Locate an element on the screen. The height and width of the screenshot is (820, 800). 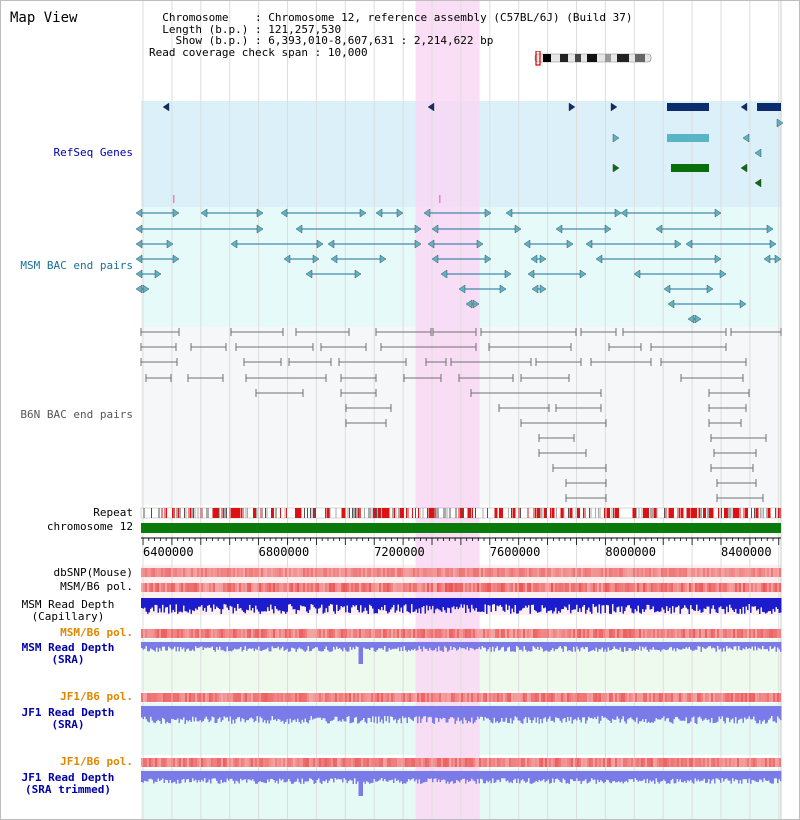
axis-tick-label: 7200000 is located at coordinates (399, 552).